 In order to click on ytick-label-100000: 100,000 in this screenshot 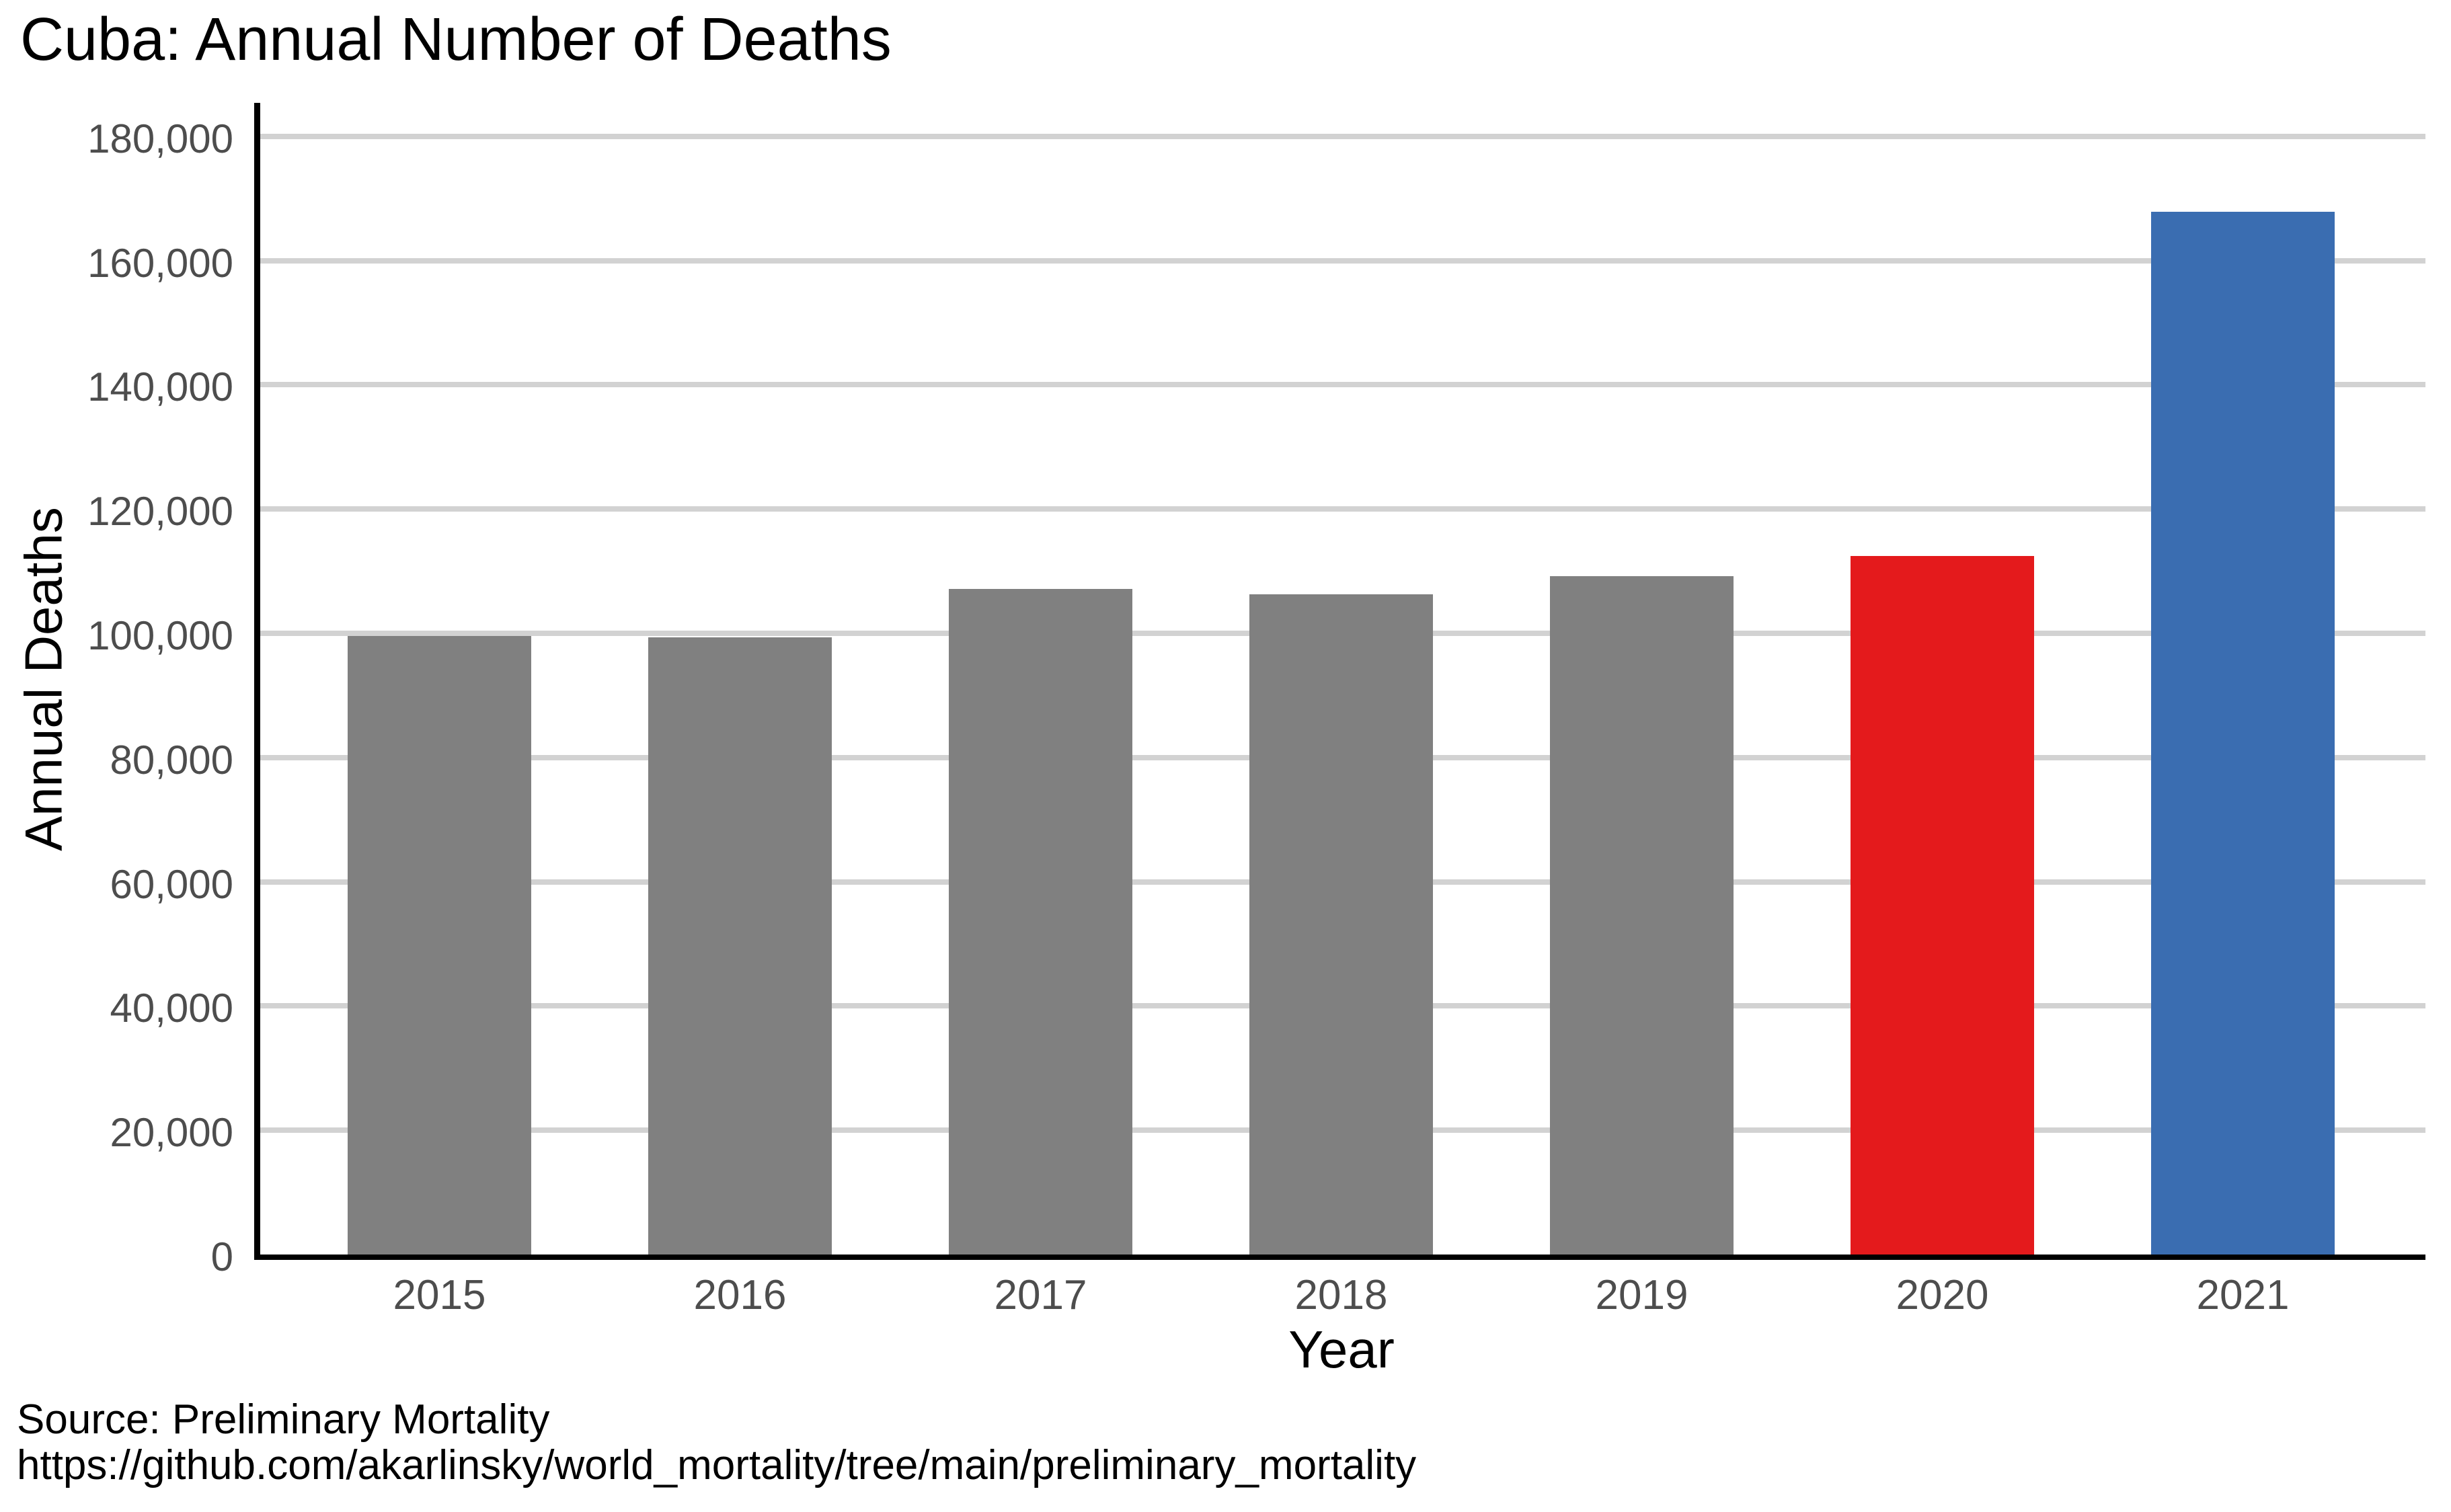, I will do `click(160, 636)`.